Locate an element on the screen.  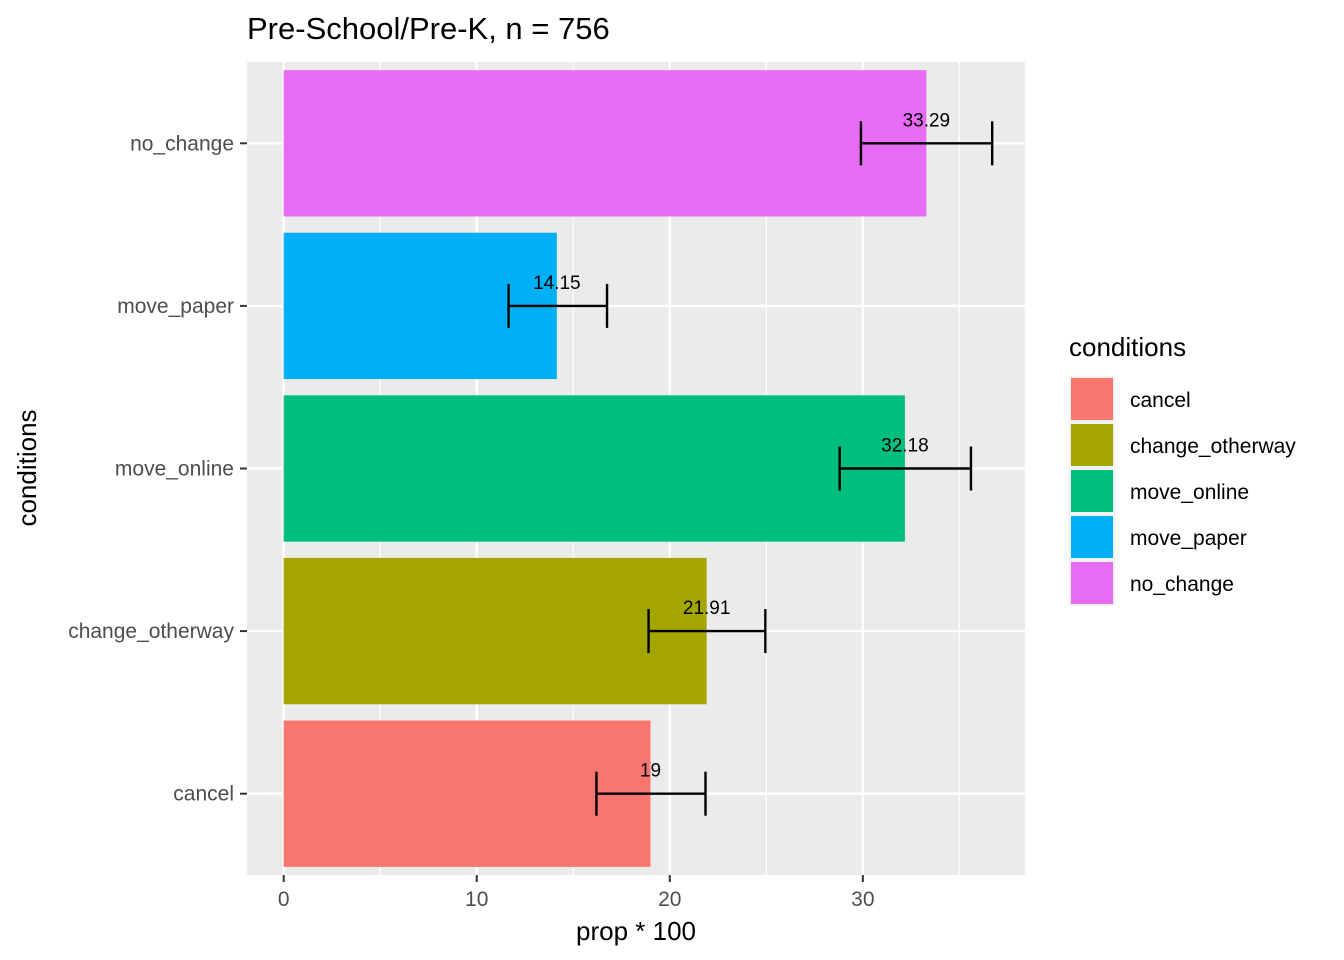
bar-move-online is located at coordinates (594, 468).